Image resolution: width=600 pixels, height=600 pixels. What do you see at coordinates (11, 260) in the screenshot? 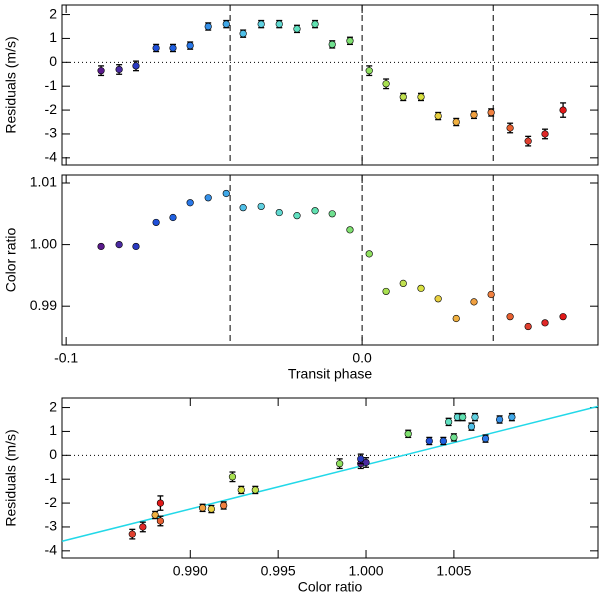
I see `y-axis-label: Color ratio` at bounding box center [11, 260].